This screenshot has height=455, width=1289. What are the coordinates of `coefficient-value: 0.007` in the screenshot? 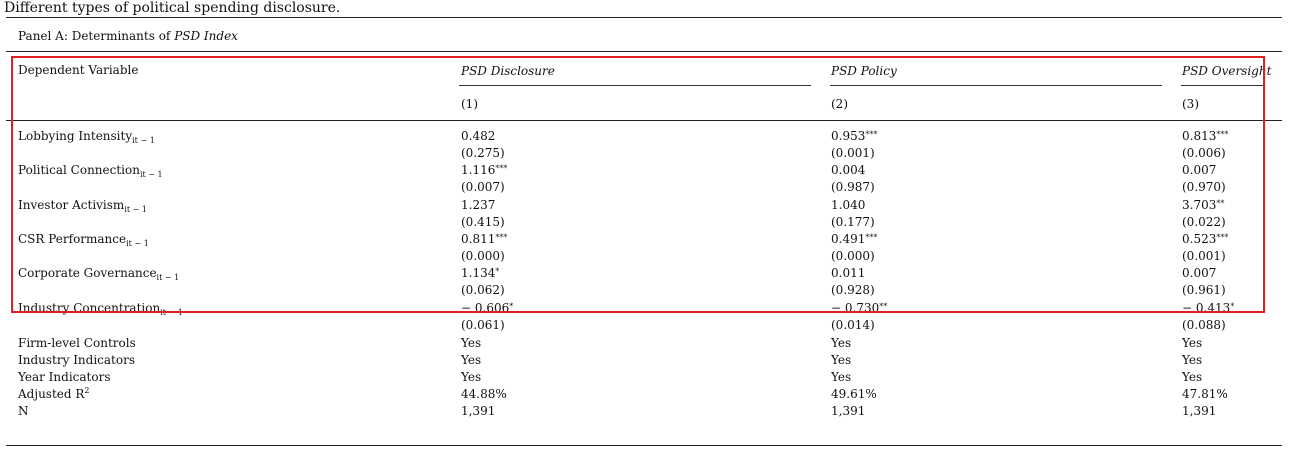 It's located at (1199, 170).